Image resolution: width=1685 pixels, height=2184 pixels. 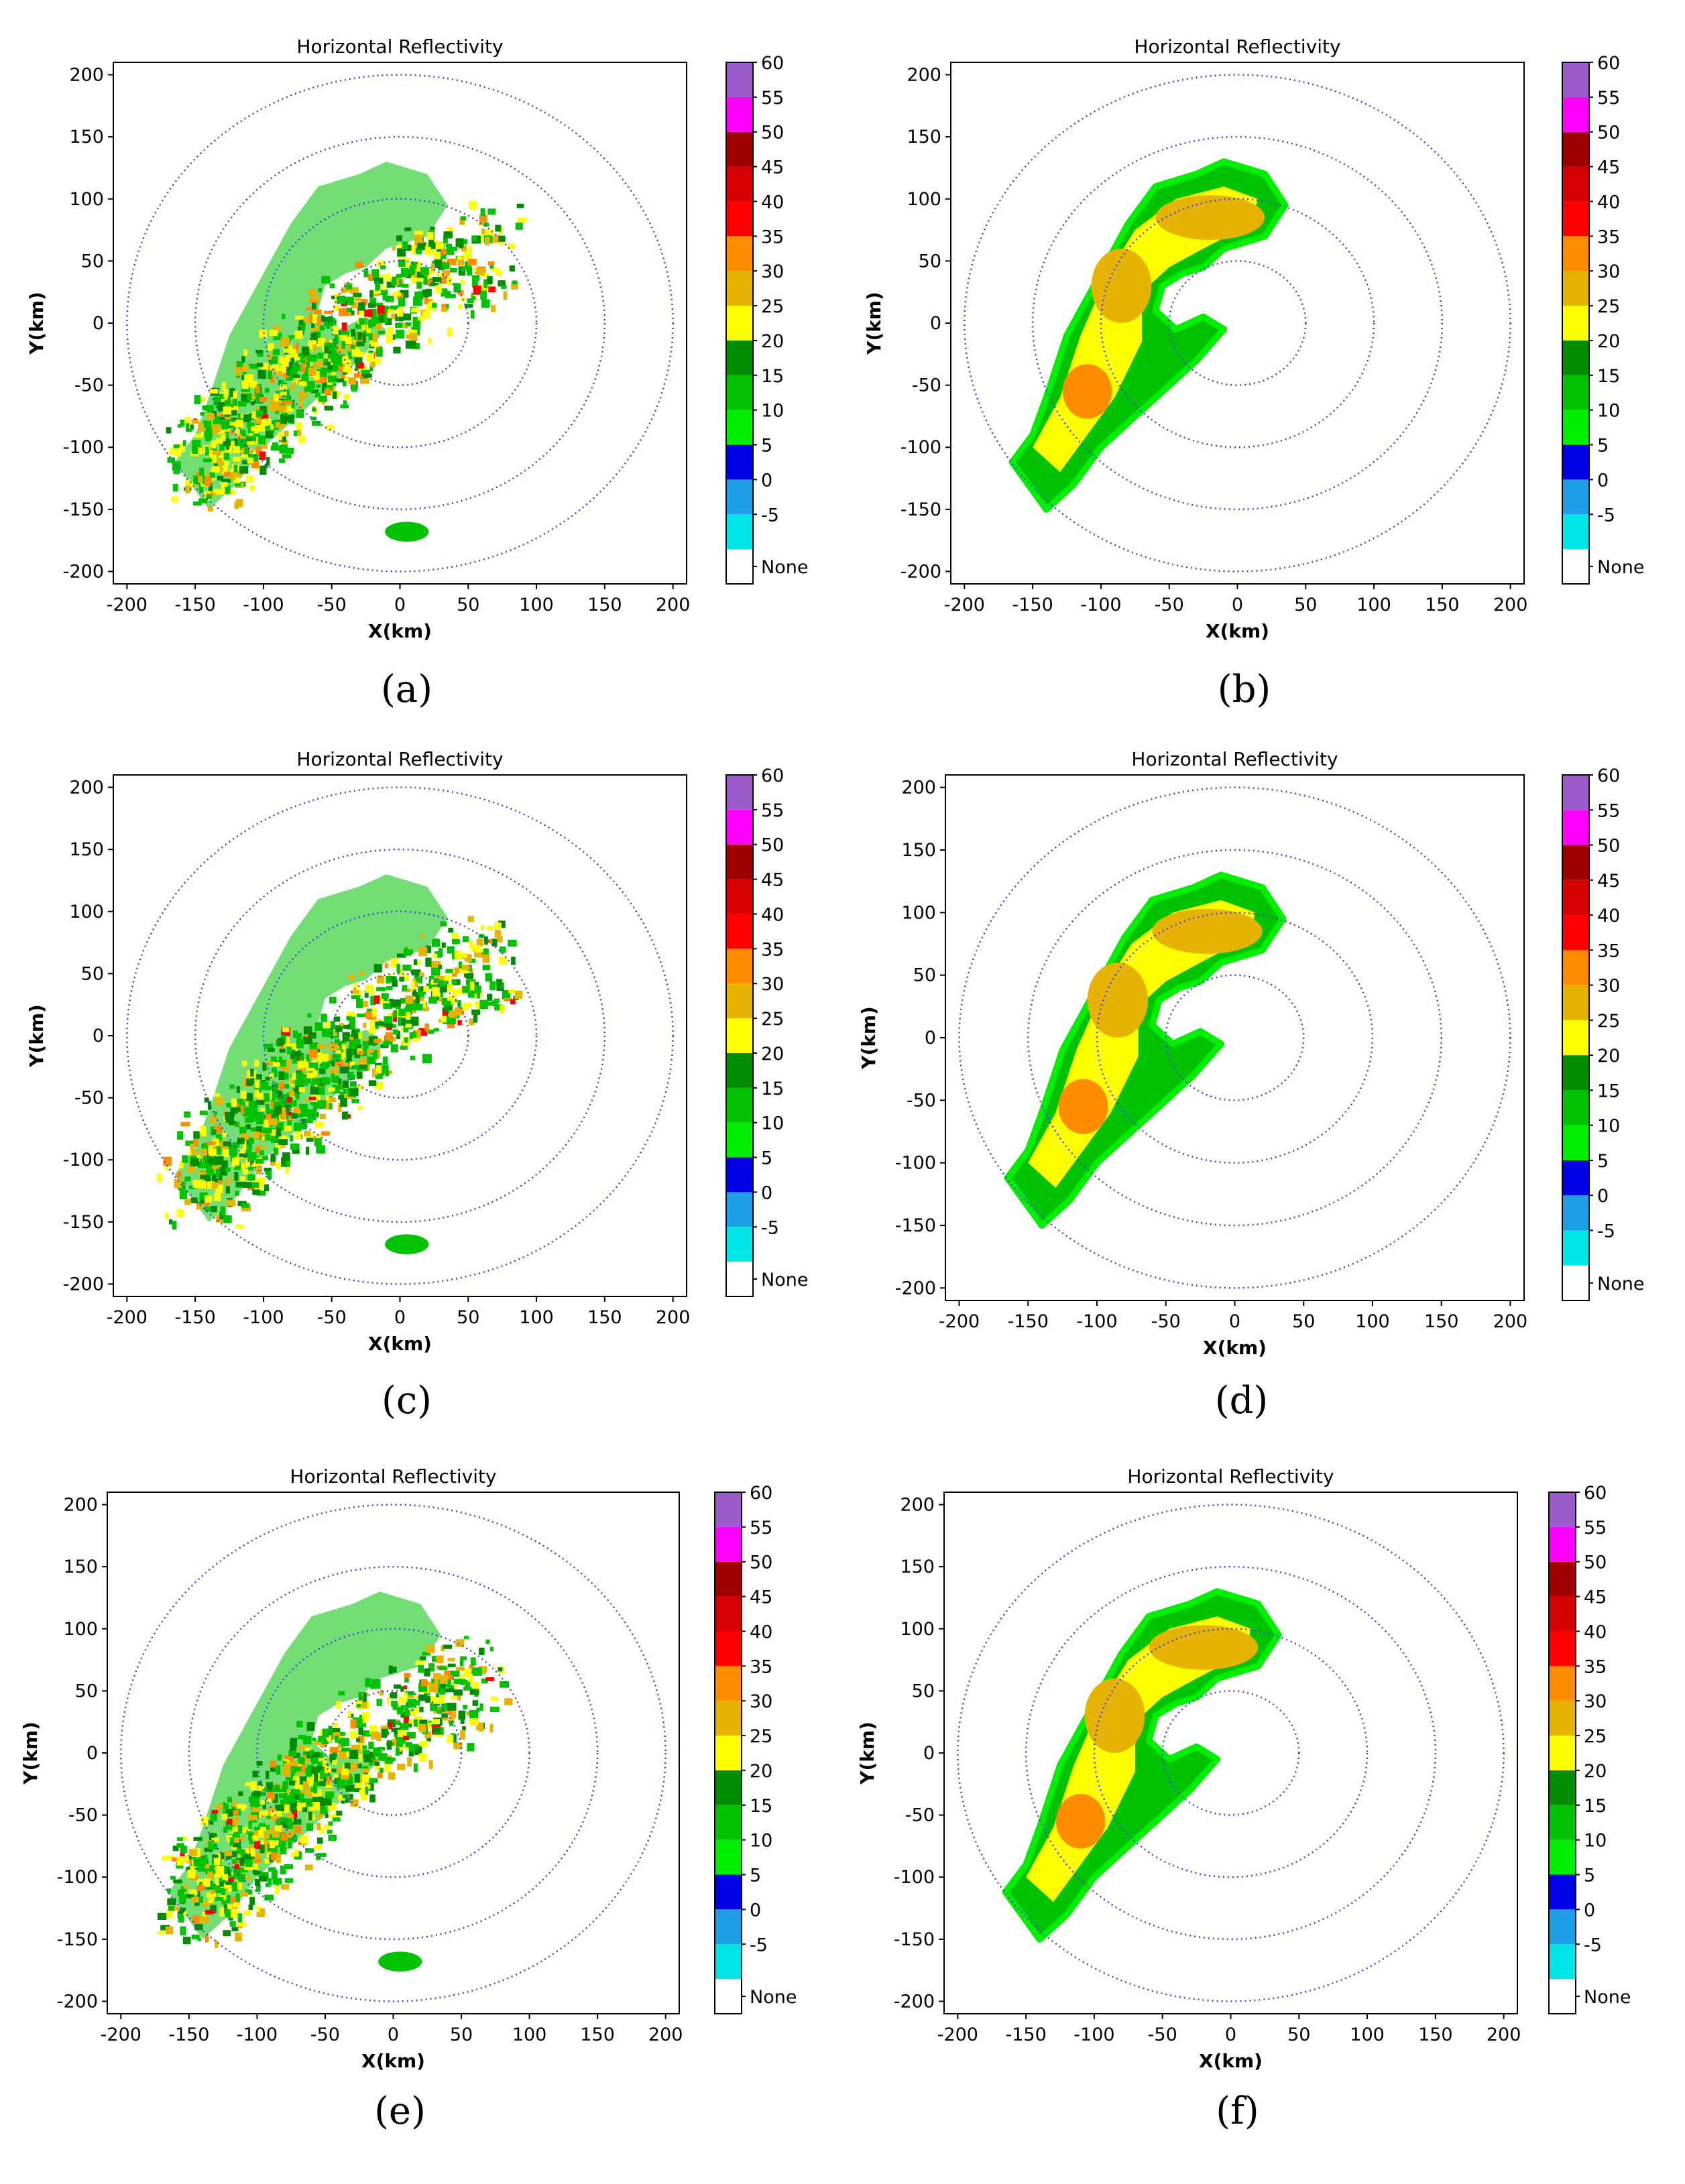 What do you see at coordinates (1595, 1563) in the screenshot?
I see `colorbar-label: 50` at bounding box center [1595, 1563].